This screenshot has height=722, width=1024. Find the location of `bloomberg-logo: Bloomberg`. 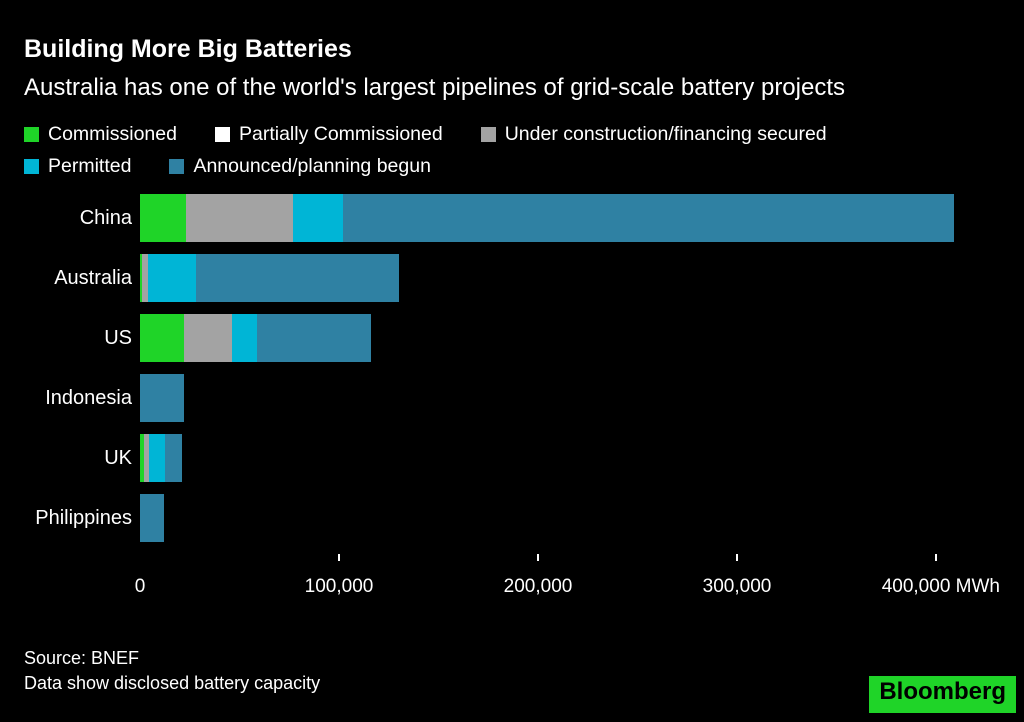

bloomberg-logo: Bloomberg is located at coordinates (942, 694).